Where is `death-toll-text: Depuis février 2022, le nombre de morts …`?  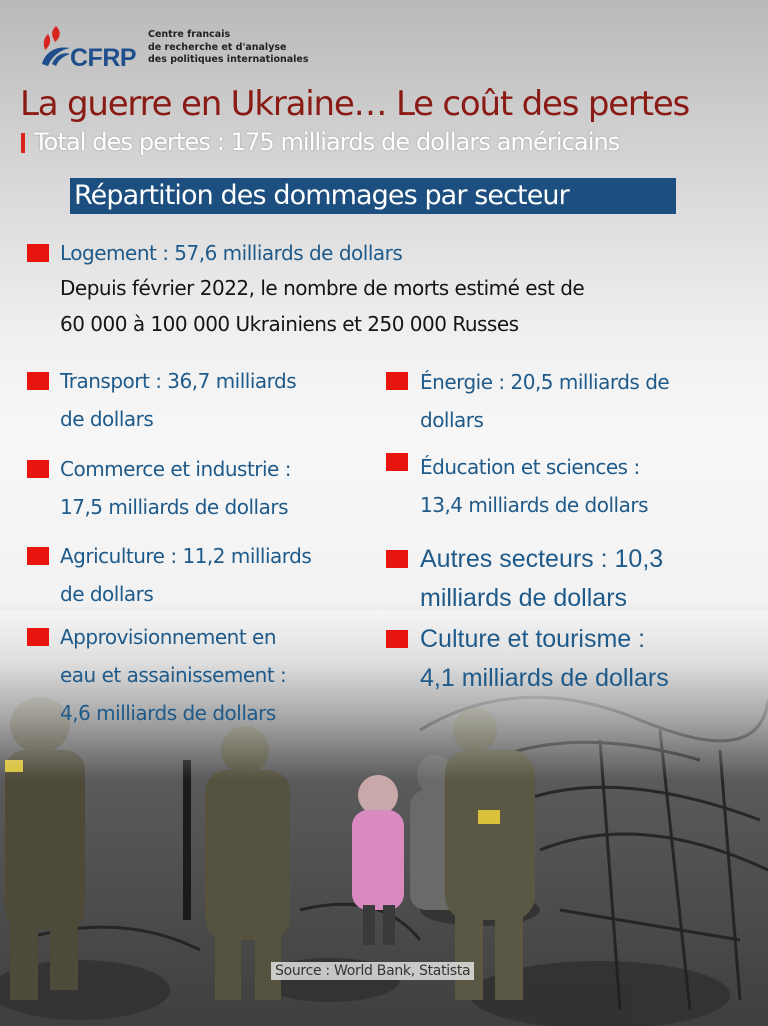
death-toll-text: Depuis février 2022, le nombre de morts … is located at coordinates (322, 306).